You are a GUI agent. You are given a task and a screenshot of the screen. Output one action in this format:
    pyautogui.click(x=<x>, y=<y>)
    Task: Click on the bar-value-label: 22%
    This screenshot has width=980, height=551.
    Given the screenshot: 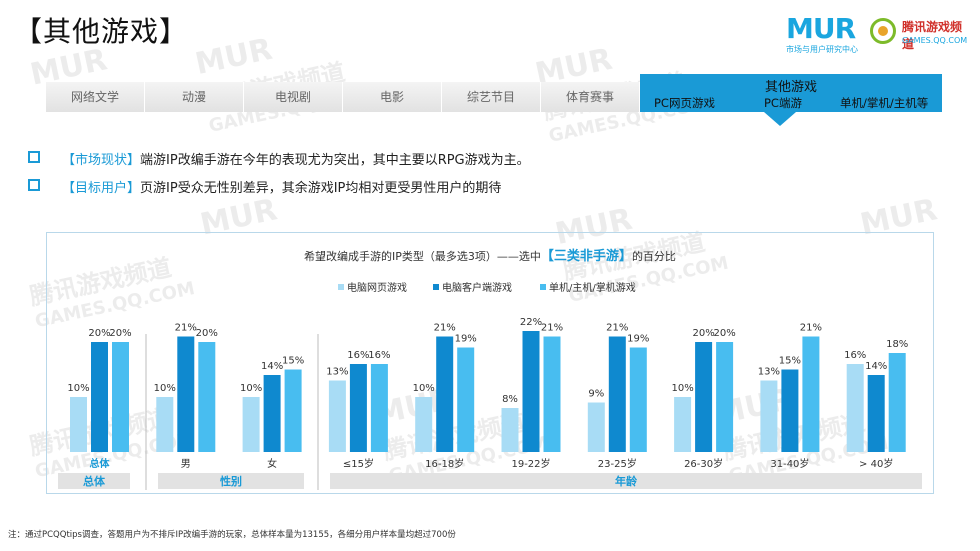 What is the action you would take?
    pyautogui.click(x=531, y=322)
    